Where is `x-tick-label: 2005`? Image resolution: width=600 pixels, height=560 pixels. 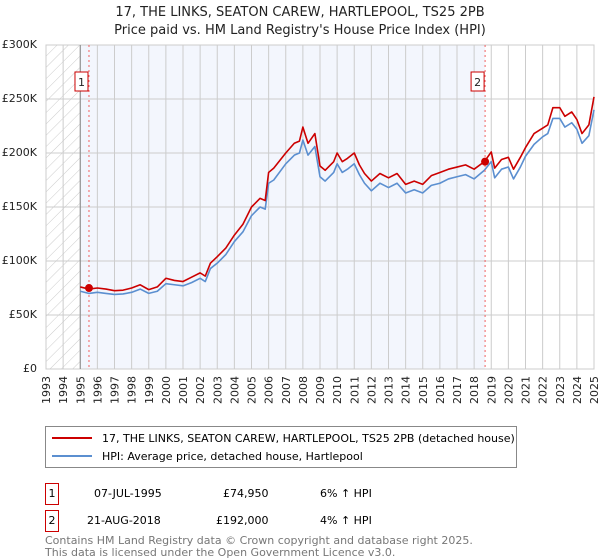 x-tick-label: 2005 is located at coordinates (252, 390).